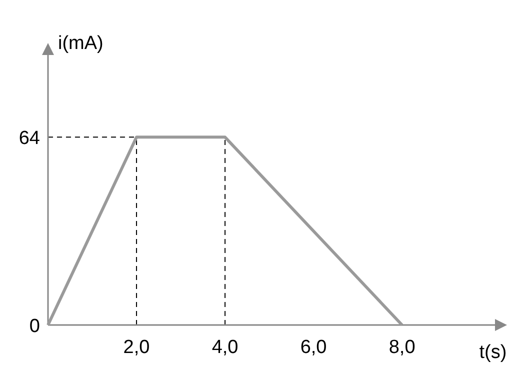 The image size is (519, 388). What do you see at coordinates (81, 43) in the screenshot?
I see `y-axis-title: i(mA)` at bounding box center [81, 43].